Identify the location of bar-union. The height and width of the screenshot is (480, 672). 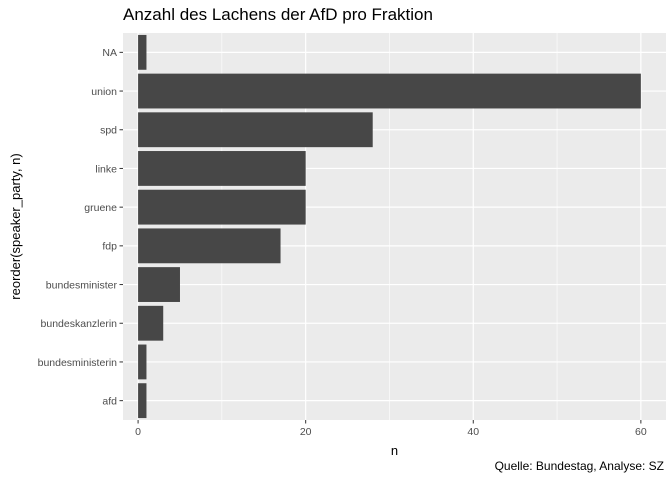
(389, 91).